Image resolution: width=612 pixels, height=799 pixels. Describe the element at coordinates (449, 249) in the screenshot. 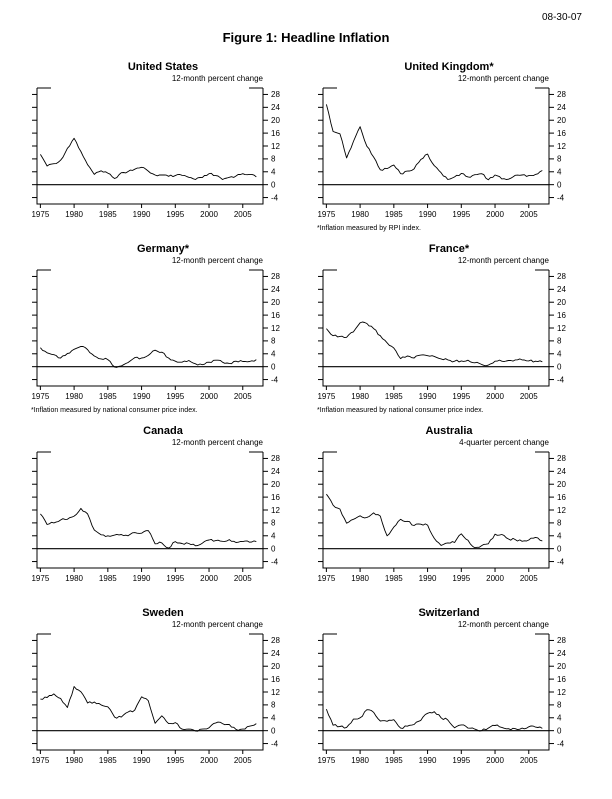

I see `chart-title: France*` at that location.